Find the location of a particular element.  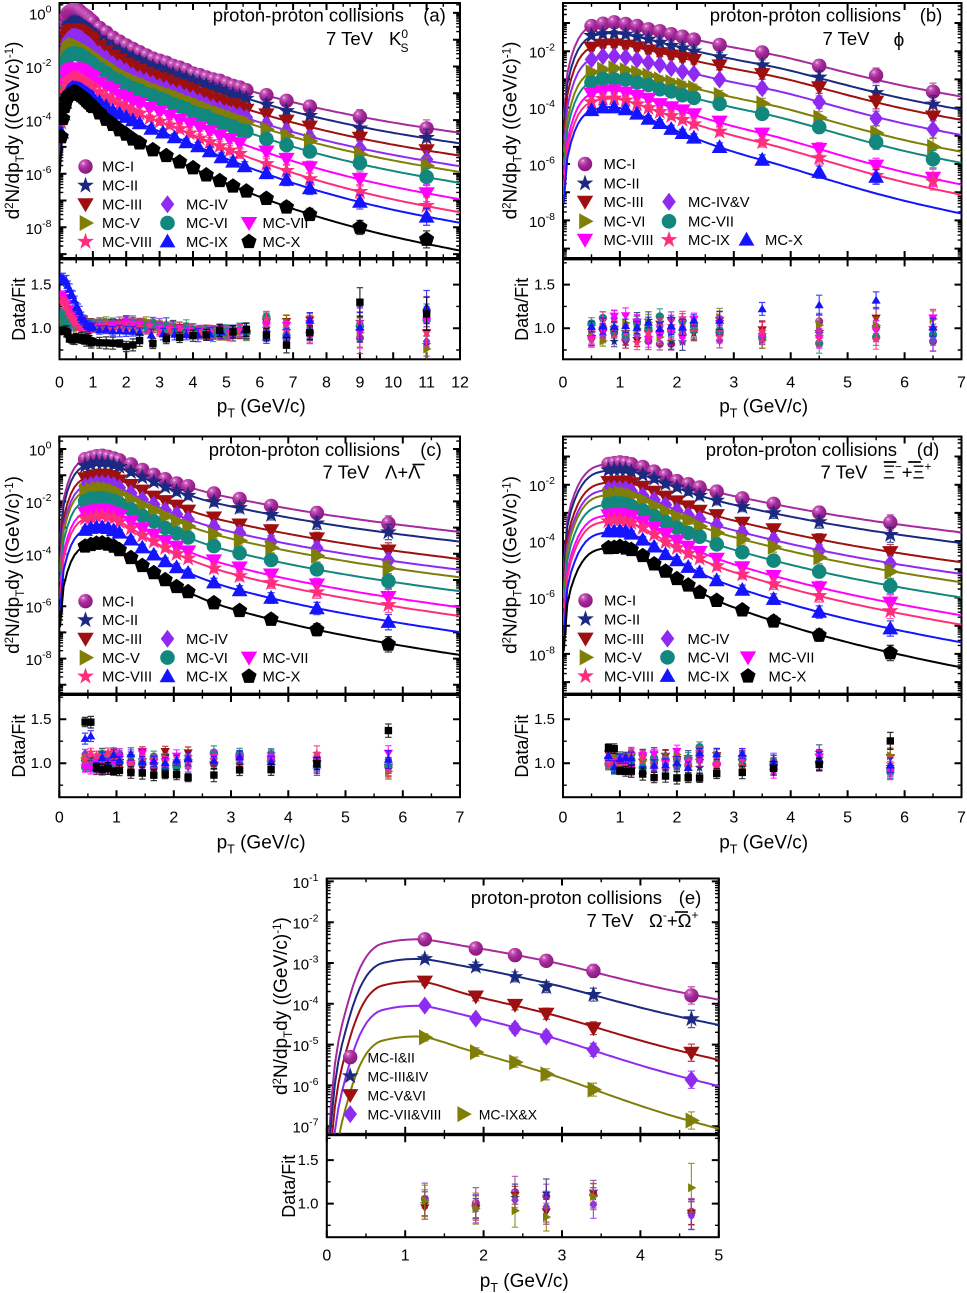

svg-text: 7 is located at coordinates (293, 382).